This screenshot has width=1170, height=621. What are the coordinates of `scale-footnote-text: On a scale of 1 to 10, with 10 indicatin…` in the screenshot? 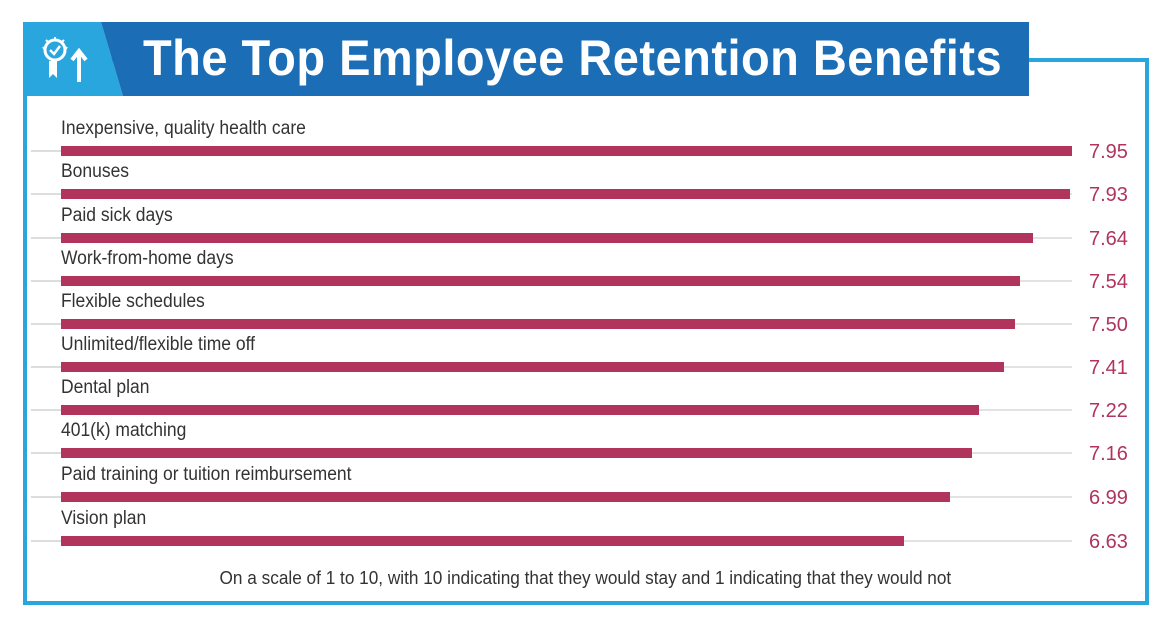 It's located at (585, 577).